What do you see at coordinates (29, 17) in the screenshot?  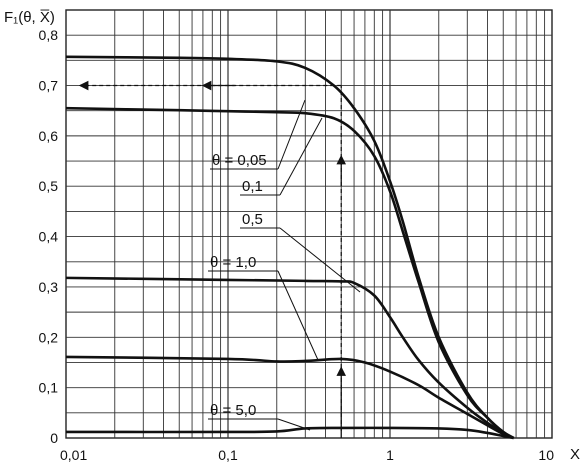 I see `y-axis-title: F₁(θ, X̅)` at bounding box center [29, 17].